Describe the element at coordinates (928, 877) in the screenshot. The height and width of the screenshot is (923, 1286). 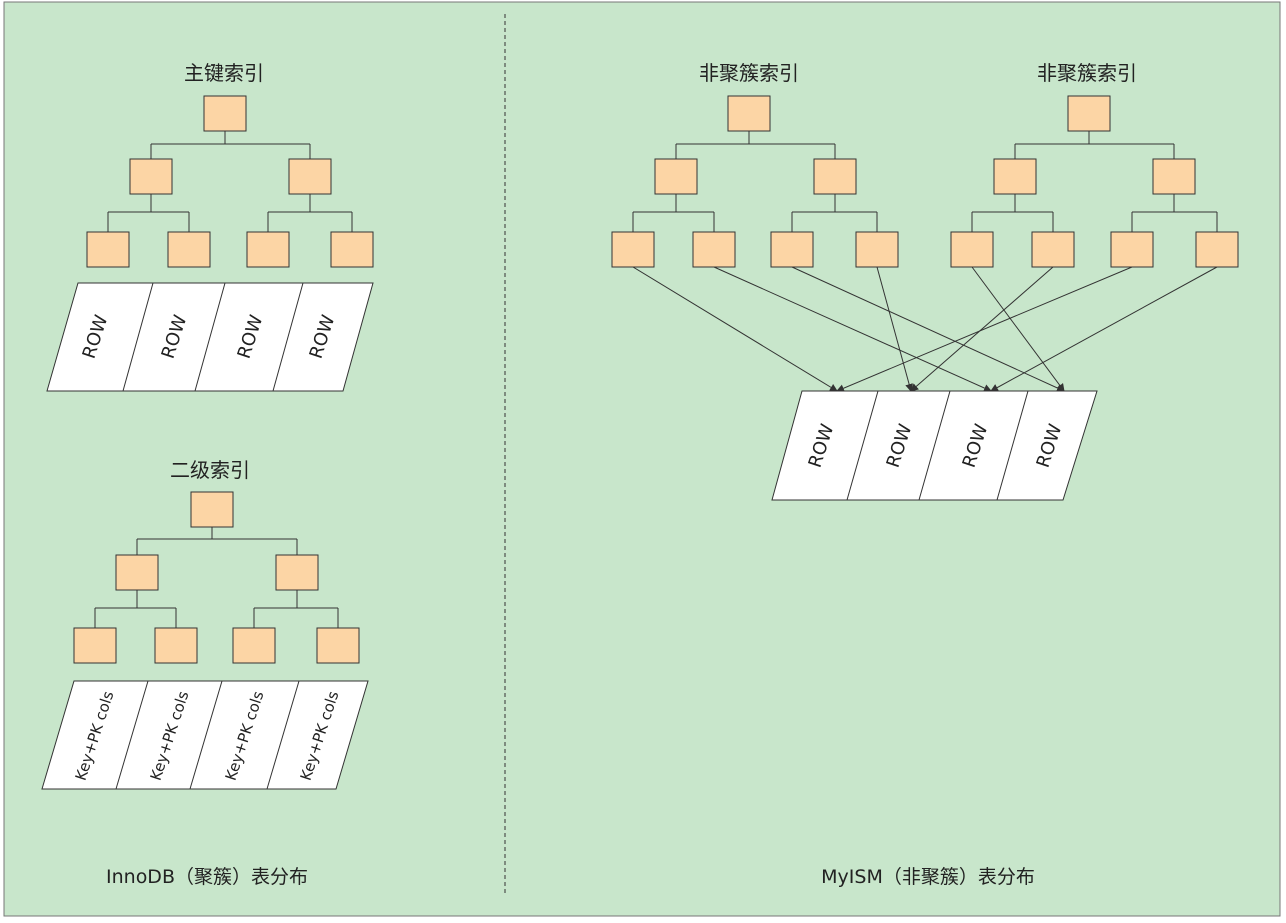
I see `myism-caption: MyISM（非聚簇）表分布` at that location.